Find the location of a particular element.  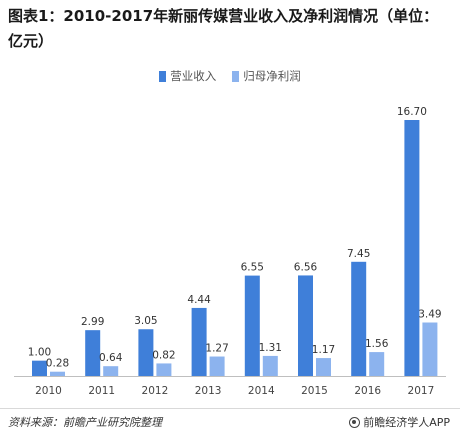

x-tick-label-2012: 2012 is located at coordinates (155, 391).